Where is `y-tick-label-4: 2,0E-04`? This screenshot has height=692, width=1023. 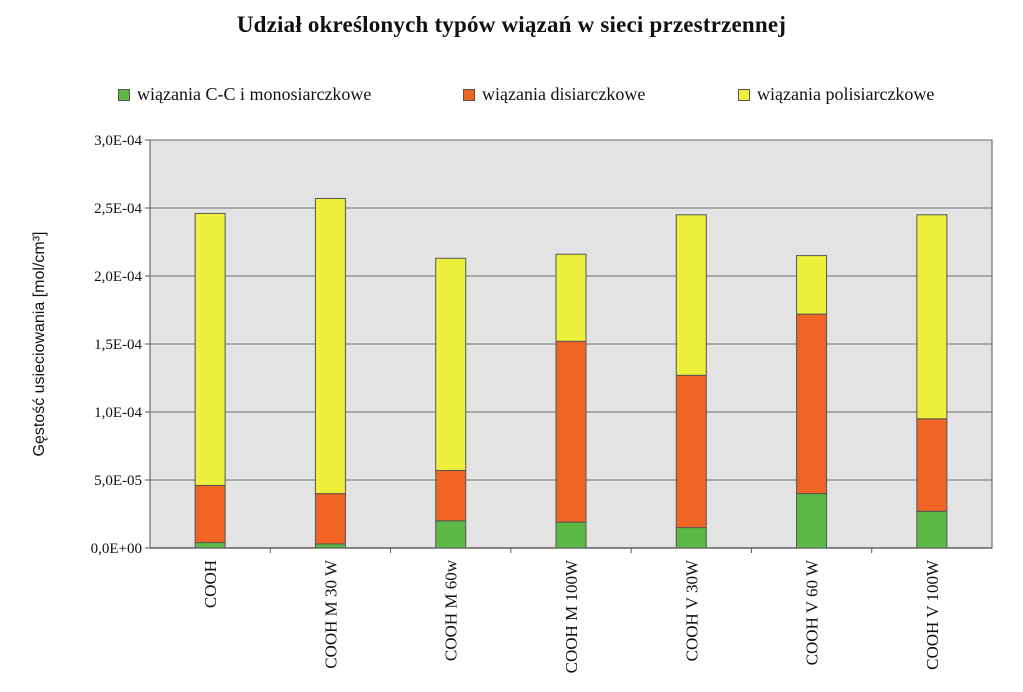
y-tick-label-4: 2,0E-04 is located at coordinates (118, 277).